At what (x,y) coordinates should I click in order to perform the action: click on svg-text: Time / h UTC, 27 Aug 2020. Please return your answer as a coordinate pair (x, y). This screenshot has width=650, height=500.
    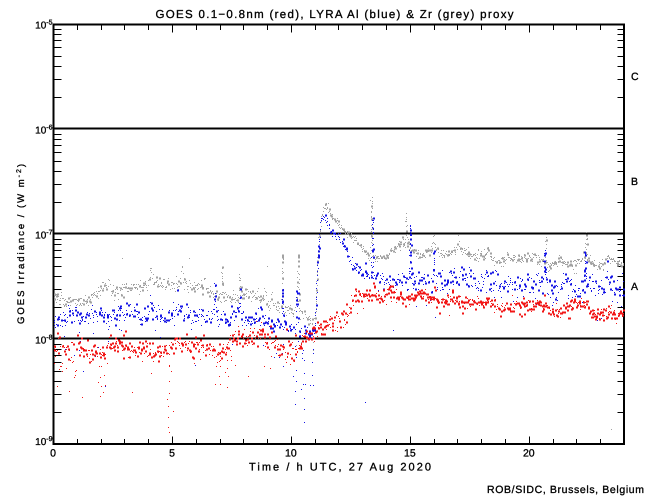
    Looking at the image, I should click on (340, 468).